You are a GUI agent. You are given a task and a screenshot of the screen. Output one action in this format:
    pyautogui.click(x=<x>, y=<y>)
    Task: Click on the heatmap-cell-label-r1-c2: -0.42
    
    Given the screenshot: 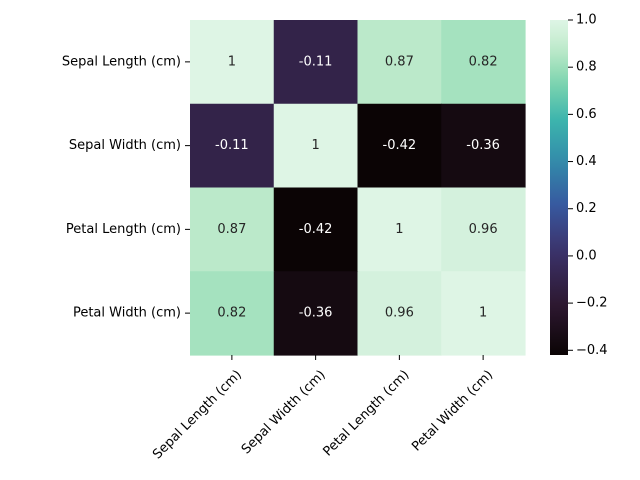 What is the action you would take?
    pyautogui.click(x=400, y=145)
    